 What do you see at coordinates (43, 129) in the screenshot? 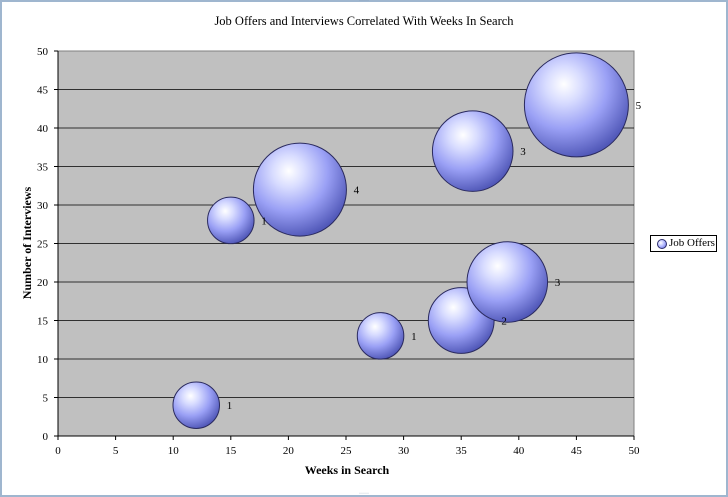
I see `y-tick-label: 40` at bounding box center [43, 129].